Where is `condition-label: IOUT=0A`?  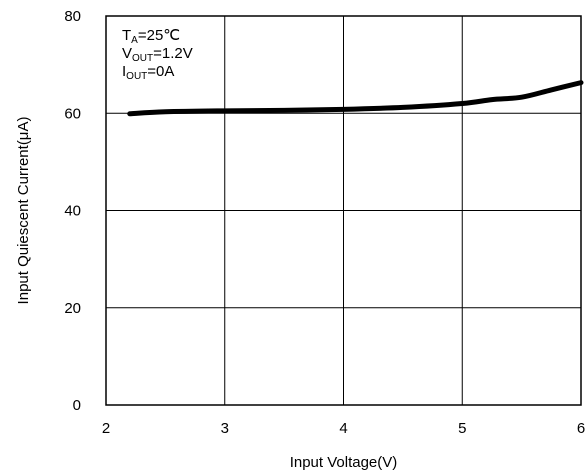 condition-label: IOUT=0A is located at coordinates (148, 72).